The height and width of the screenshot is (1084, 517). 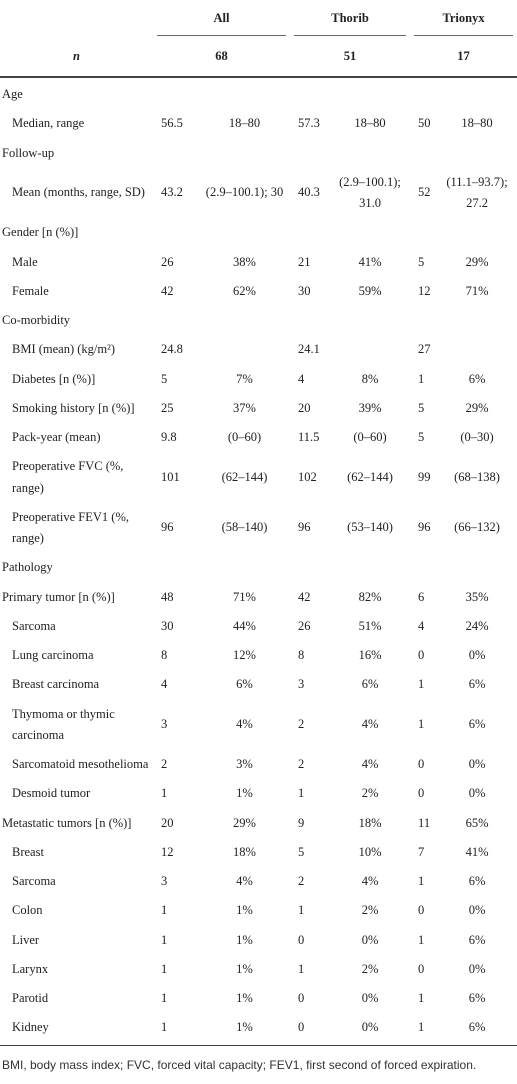 I want to click on header-row: n 68 51 17, so click(x=258, y=57).